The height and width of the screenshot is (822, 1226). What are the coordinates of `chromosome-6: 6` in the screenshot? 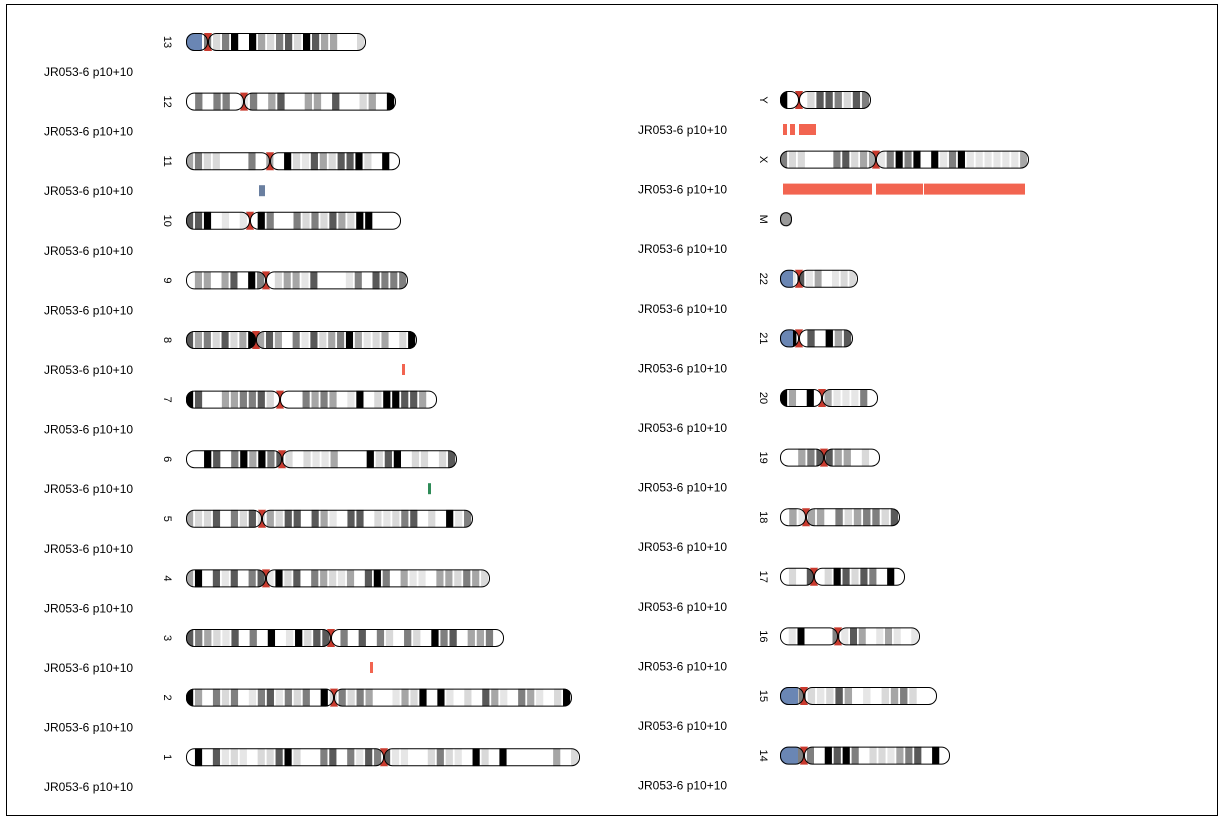 It's located at (309, 459).